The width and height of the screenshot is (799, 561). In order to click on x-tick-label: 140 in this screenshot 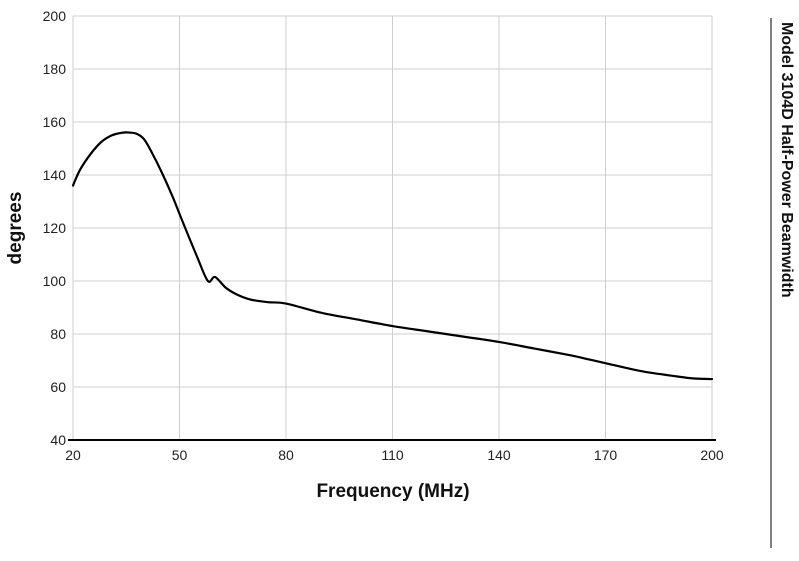, I will do `click(499, 455)`.